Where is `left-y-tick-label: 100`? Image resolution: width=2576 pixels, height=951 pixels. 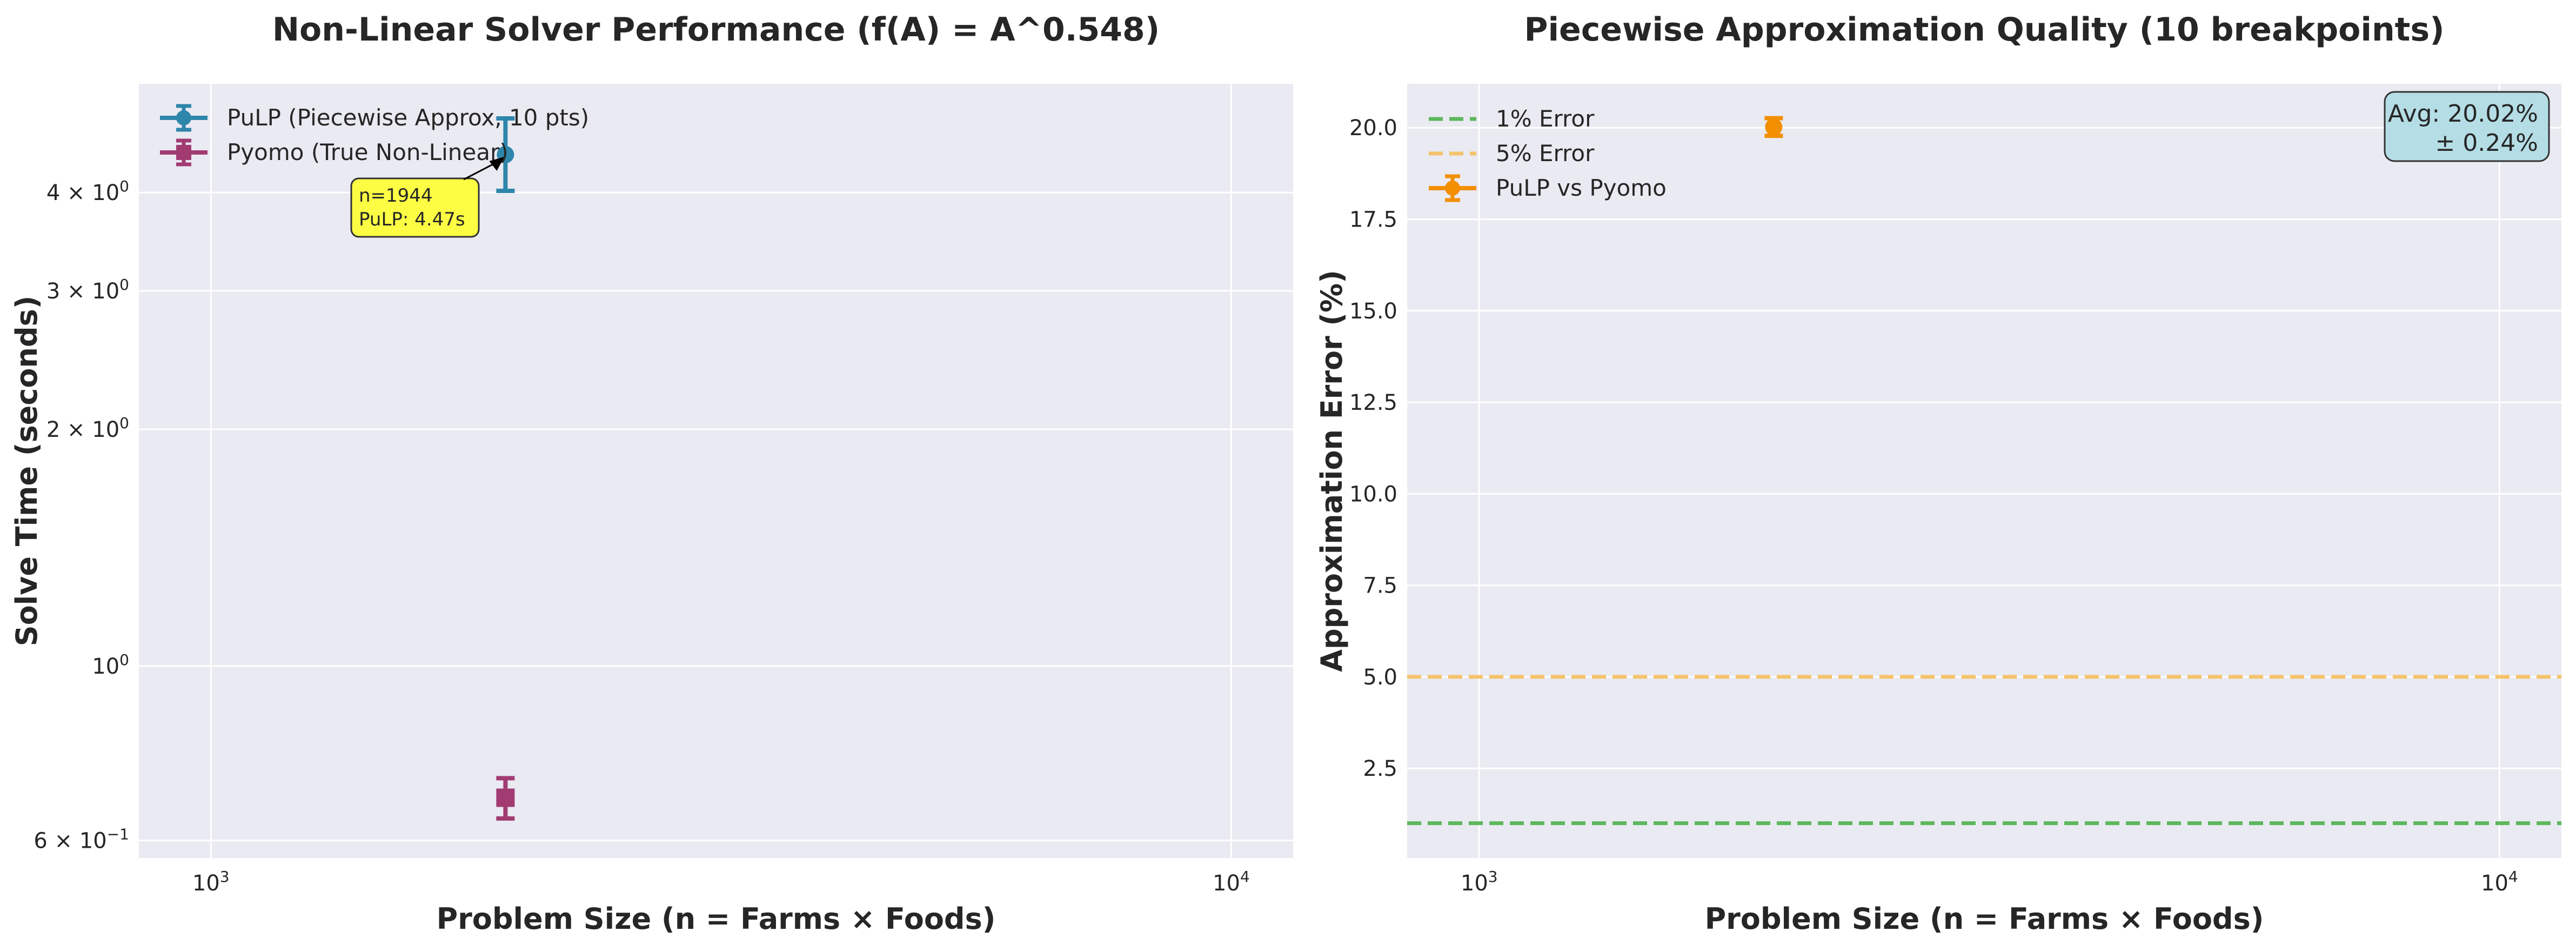 left-y-tick-label: 100 is located at coordinates (110, 665).